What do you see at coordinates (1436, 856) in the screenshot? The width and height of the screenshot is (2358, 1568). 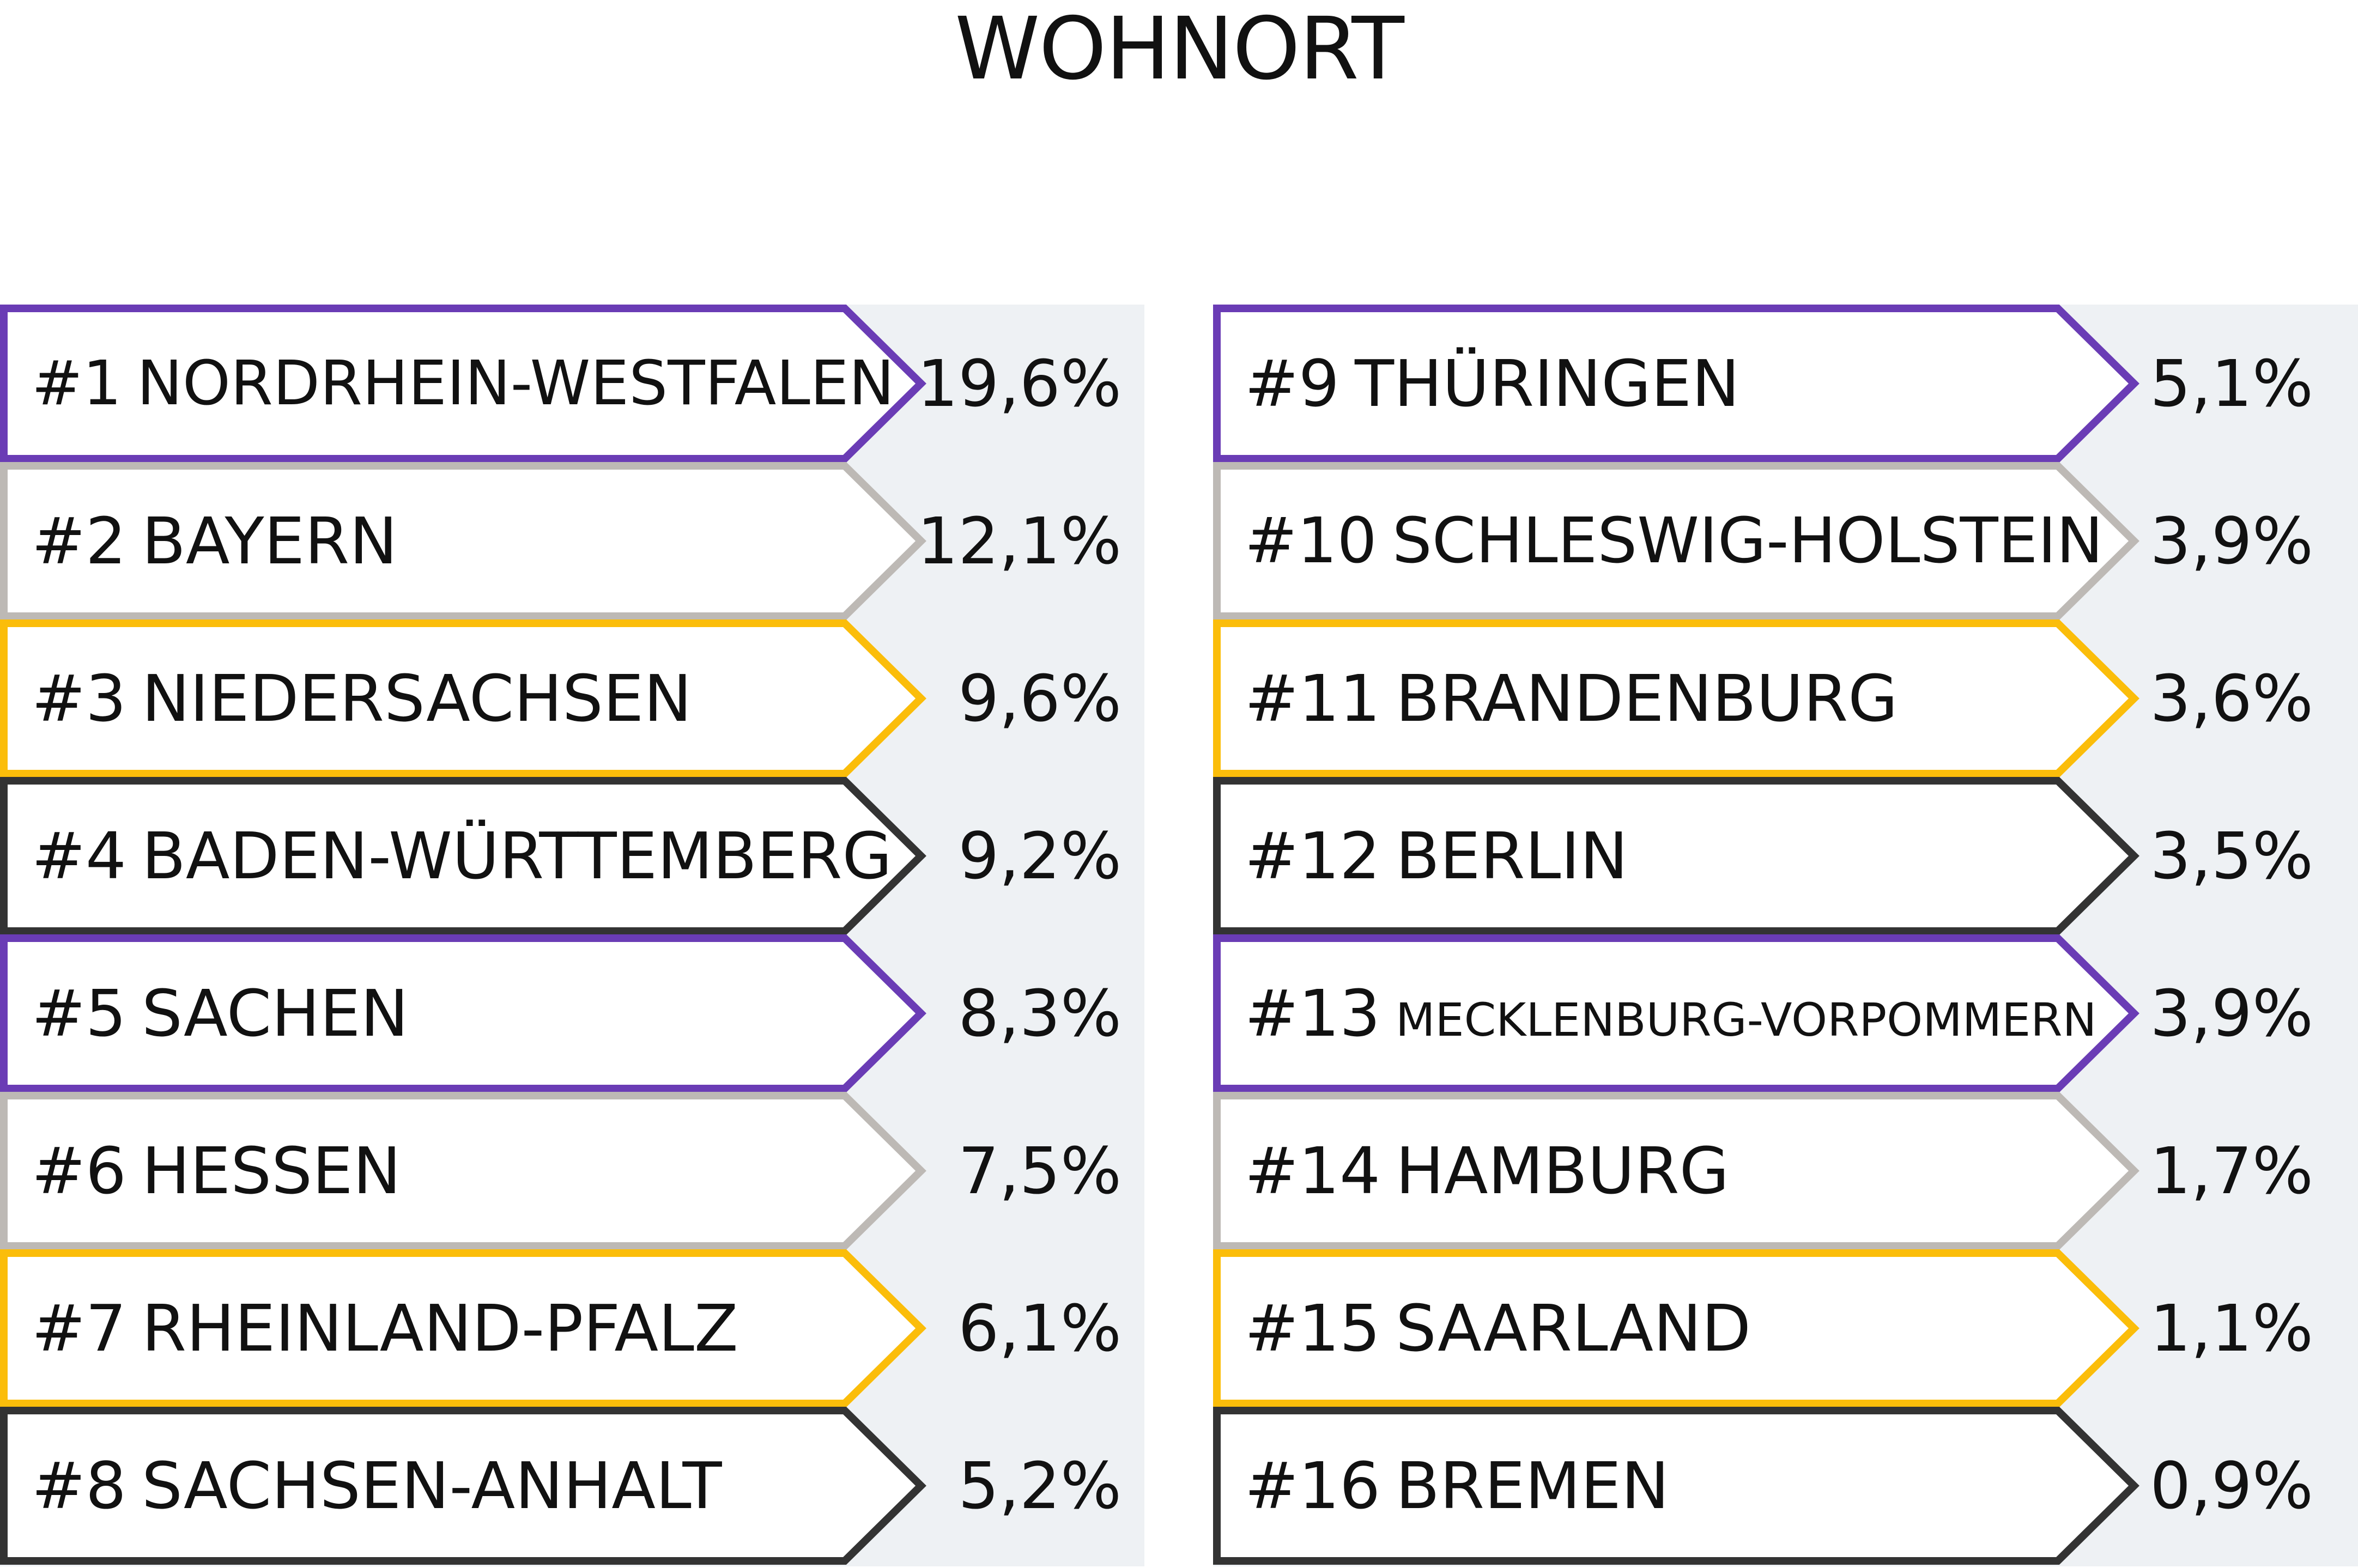 I see `row-label: #12 BERLIN` at bounding box center [1436, 856].